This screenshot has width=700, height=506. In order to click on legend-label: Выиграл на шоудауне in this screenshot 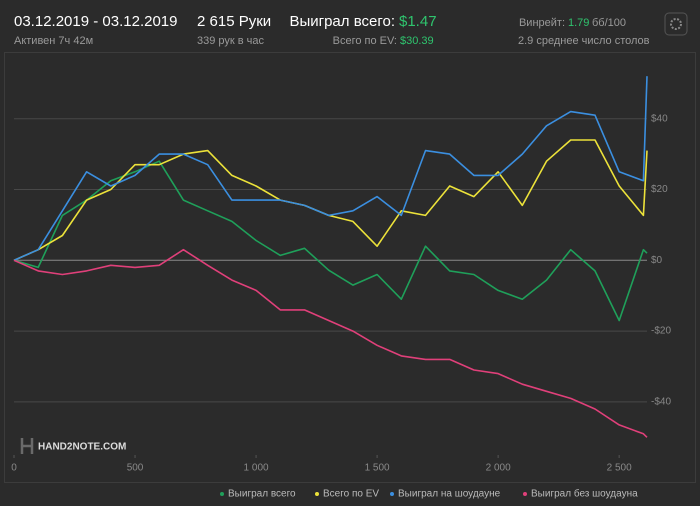, I will do `click(449, 494)`.